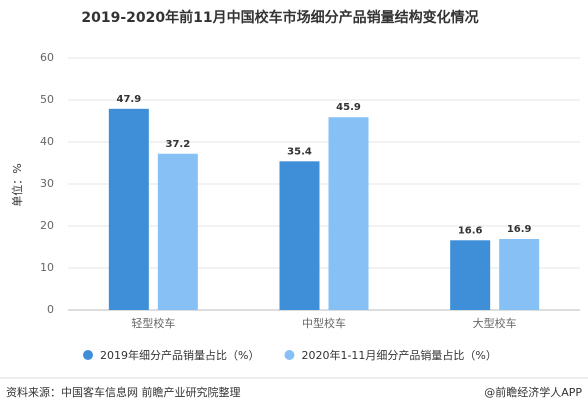  What do you see at coordinates (398, 355) in the screenshot?
I see `legend-label: 2020年1-11月细分产品销量占比（%）` at bounding box center [398, 355].